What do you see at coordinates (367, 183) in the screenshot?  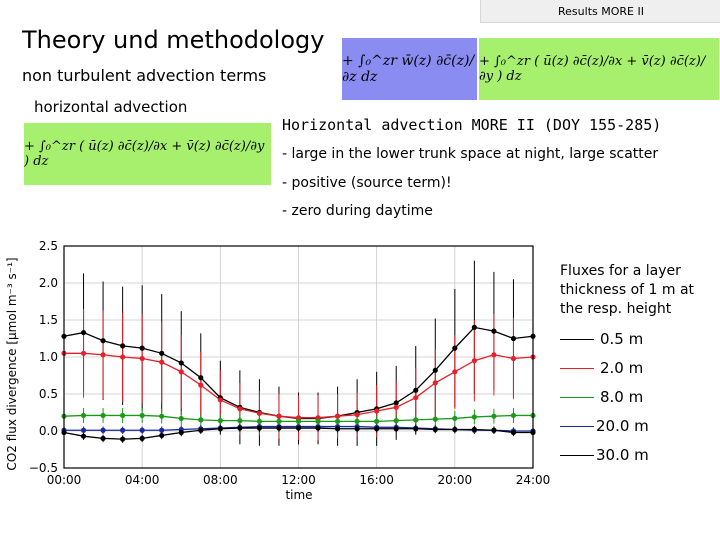 I see `bullet-item-2: - positive (source term)!` at bounding box center [367, 183].